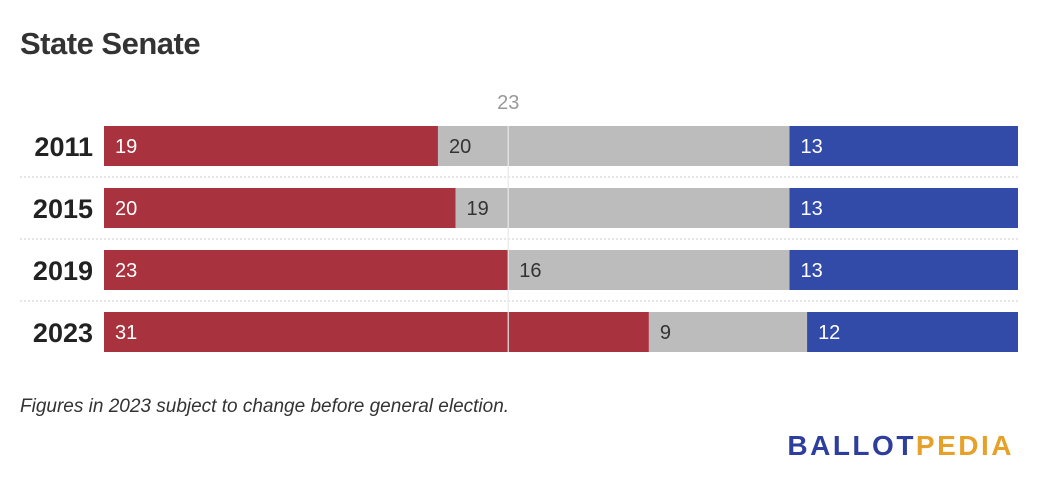 The image size is (1040, 492). Describe the element at coordinates (508, 222) in the screenshot. I see `reference-line-group: 23` at that location.